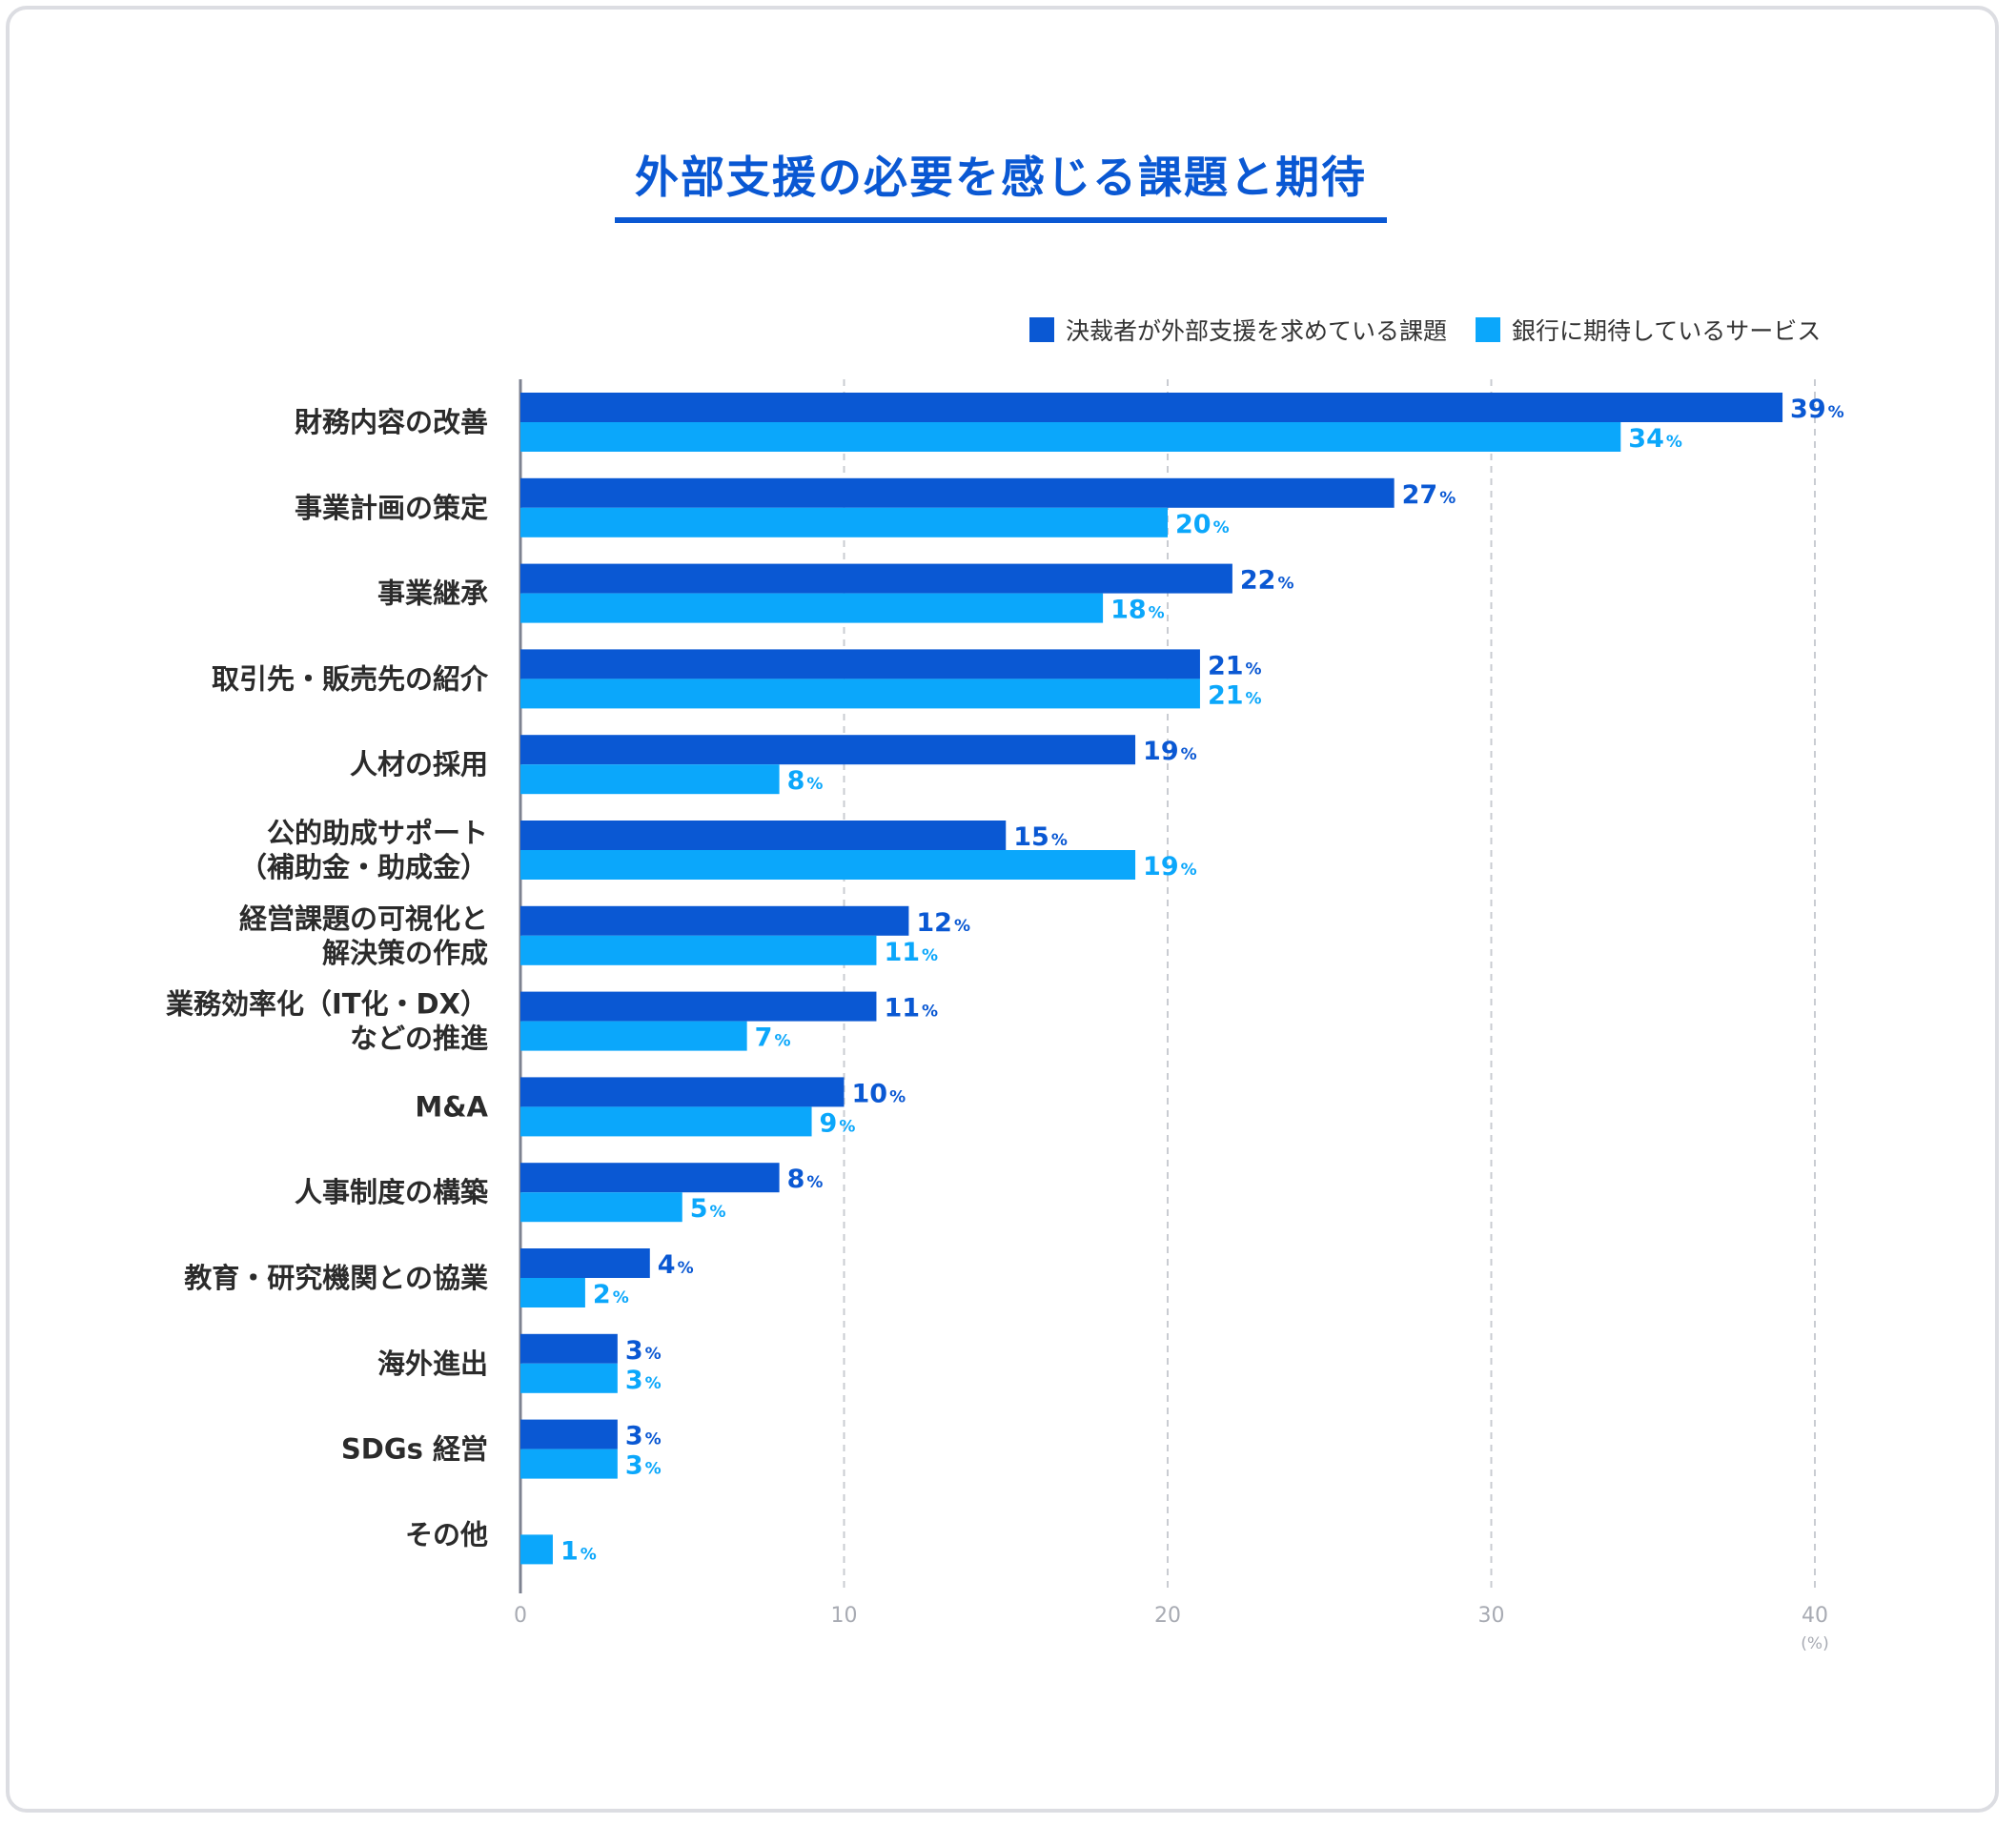 Image resolution: width=2016 pixels, height=1824 pixels. What do you see at coordinates (1491, 1616) in the screenshot?
I see `x-tick-label-30: 30` at bounding box center [1491, 1616].